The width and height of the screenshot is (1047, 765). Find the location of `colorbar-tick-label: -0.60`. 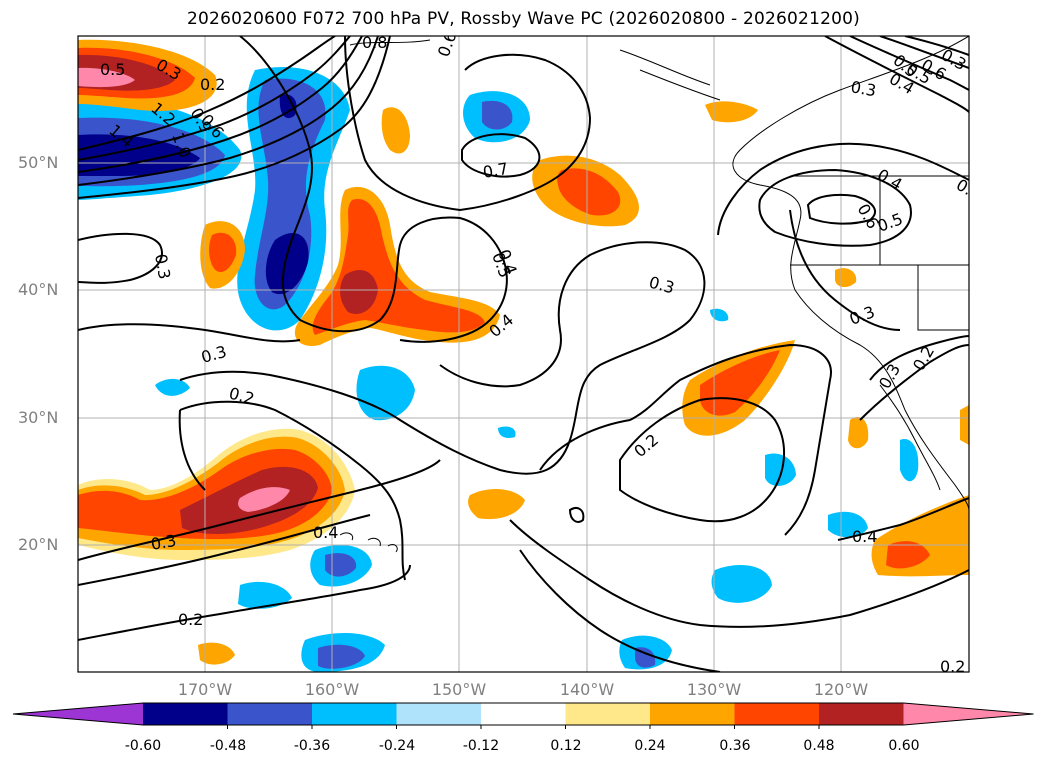

colorbar-tick-label: -0.60 is located at coordinates (143, 746).